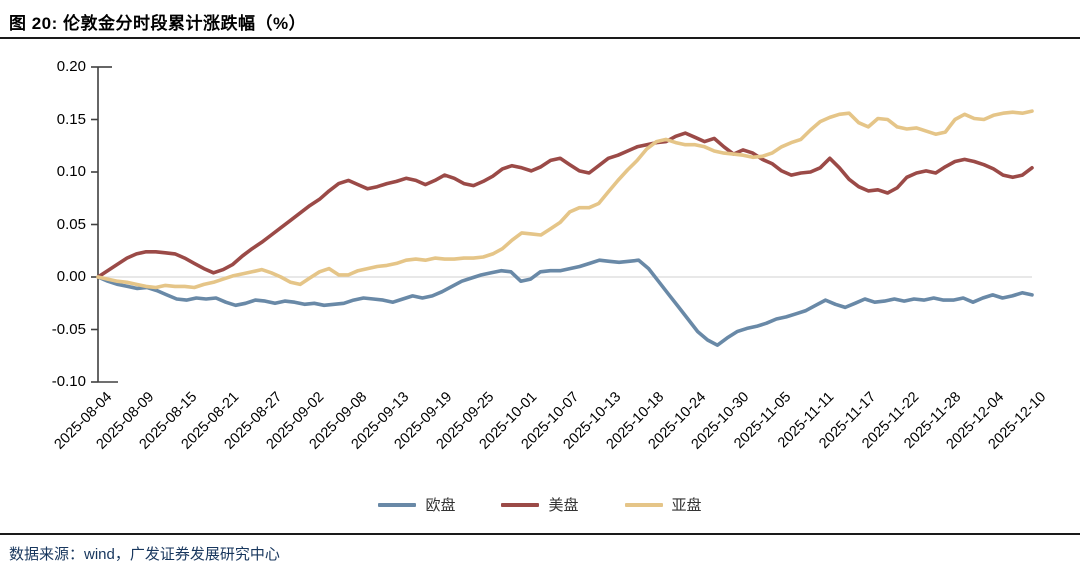  Describe the element at coordinates (540, 38) in the screenshot. I see `title-divider` at that location.